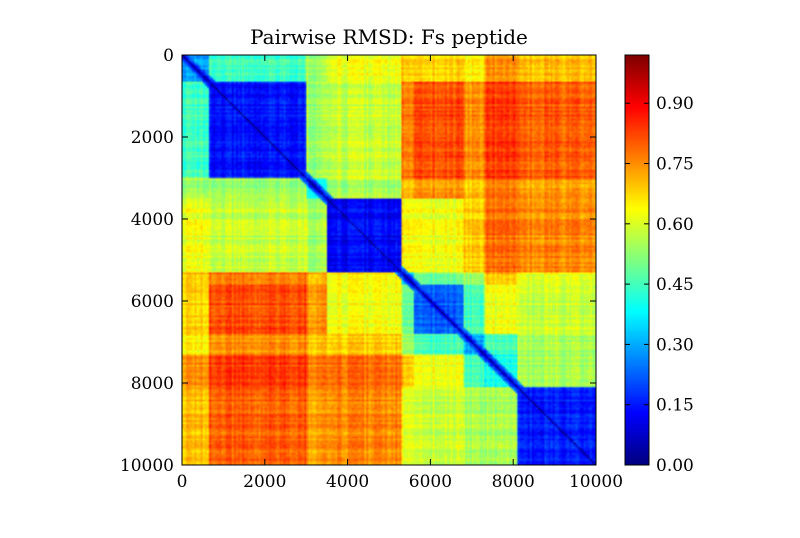  What do you see at coordinates (513, 482) in the screenshot?
I see `x-tick-label: 8000` at bounding box center [513, 482].